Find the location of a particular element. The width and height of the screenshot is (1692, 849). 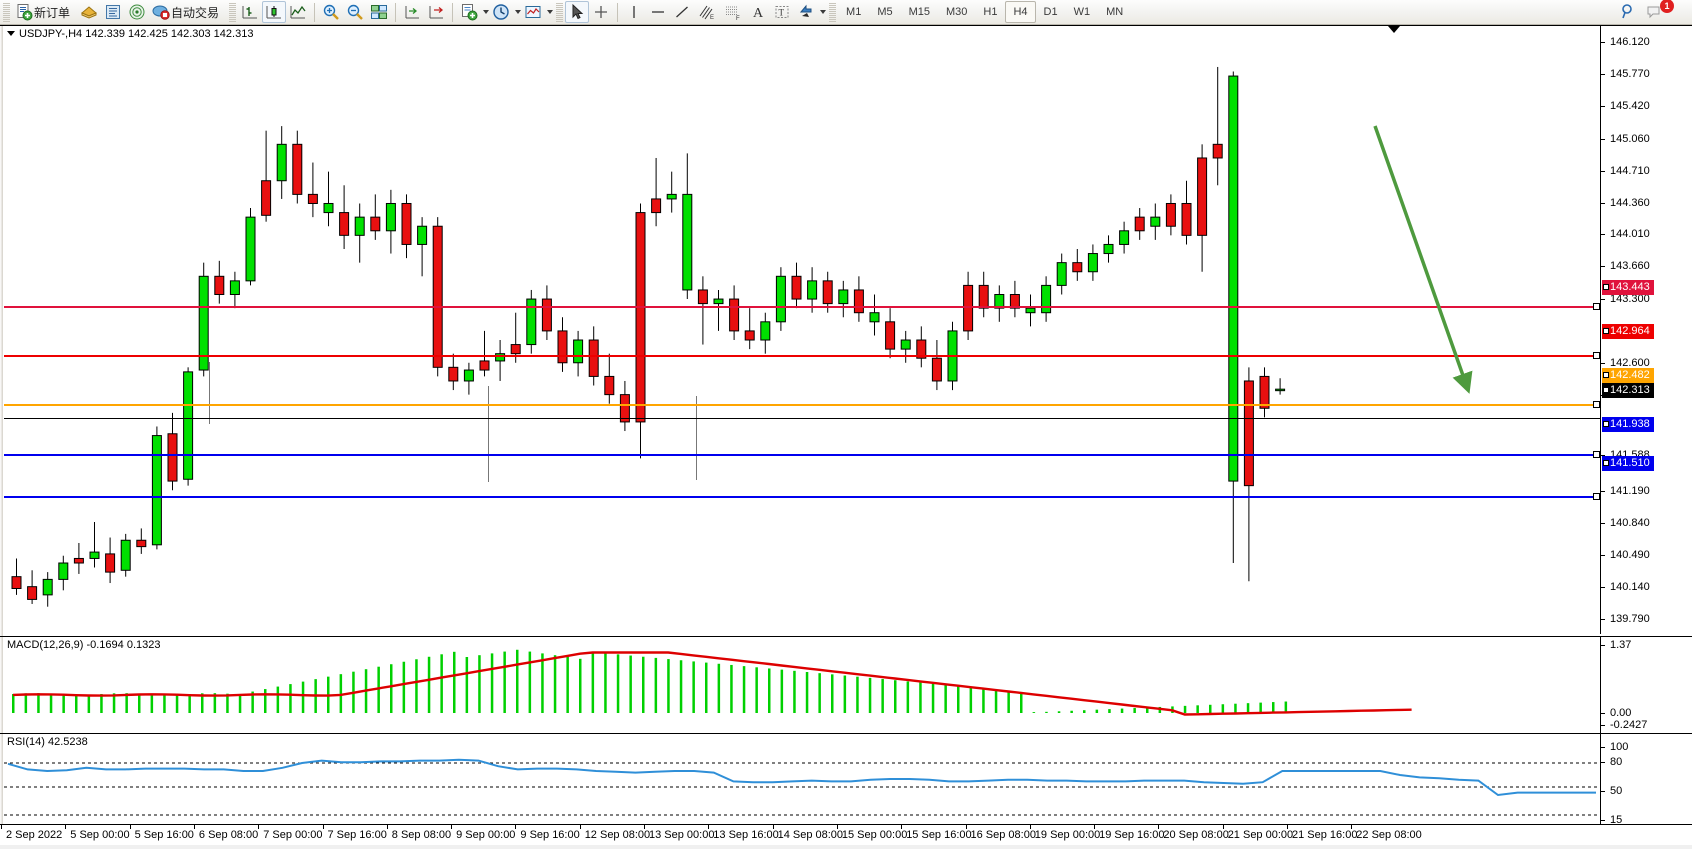

timeframe-button-m1: M1 is located at coordinates (854, 12).